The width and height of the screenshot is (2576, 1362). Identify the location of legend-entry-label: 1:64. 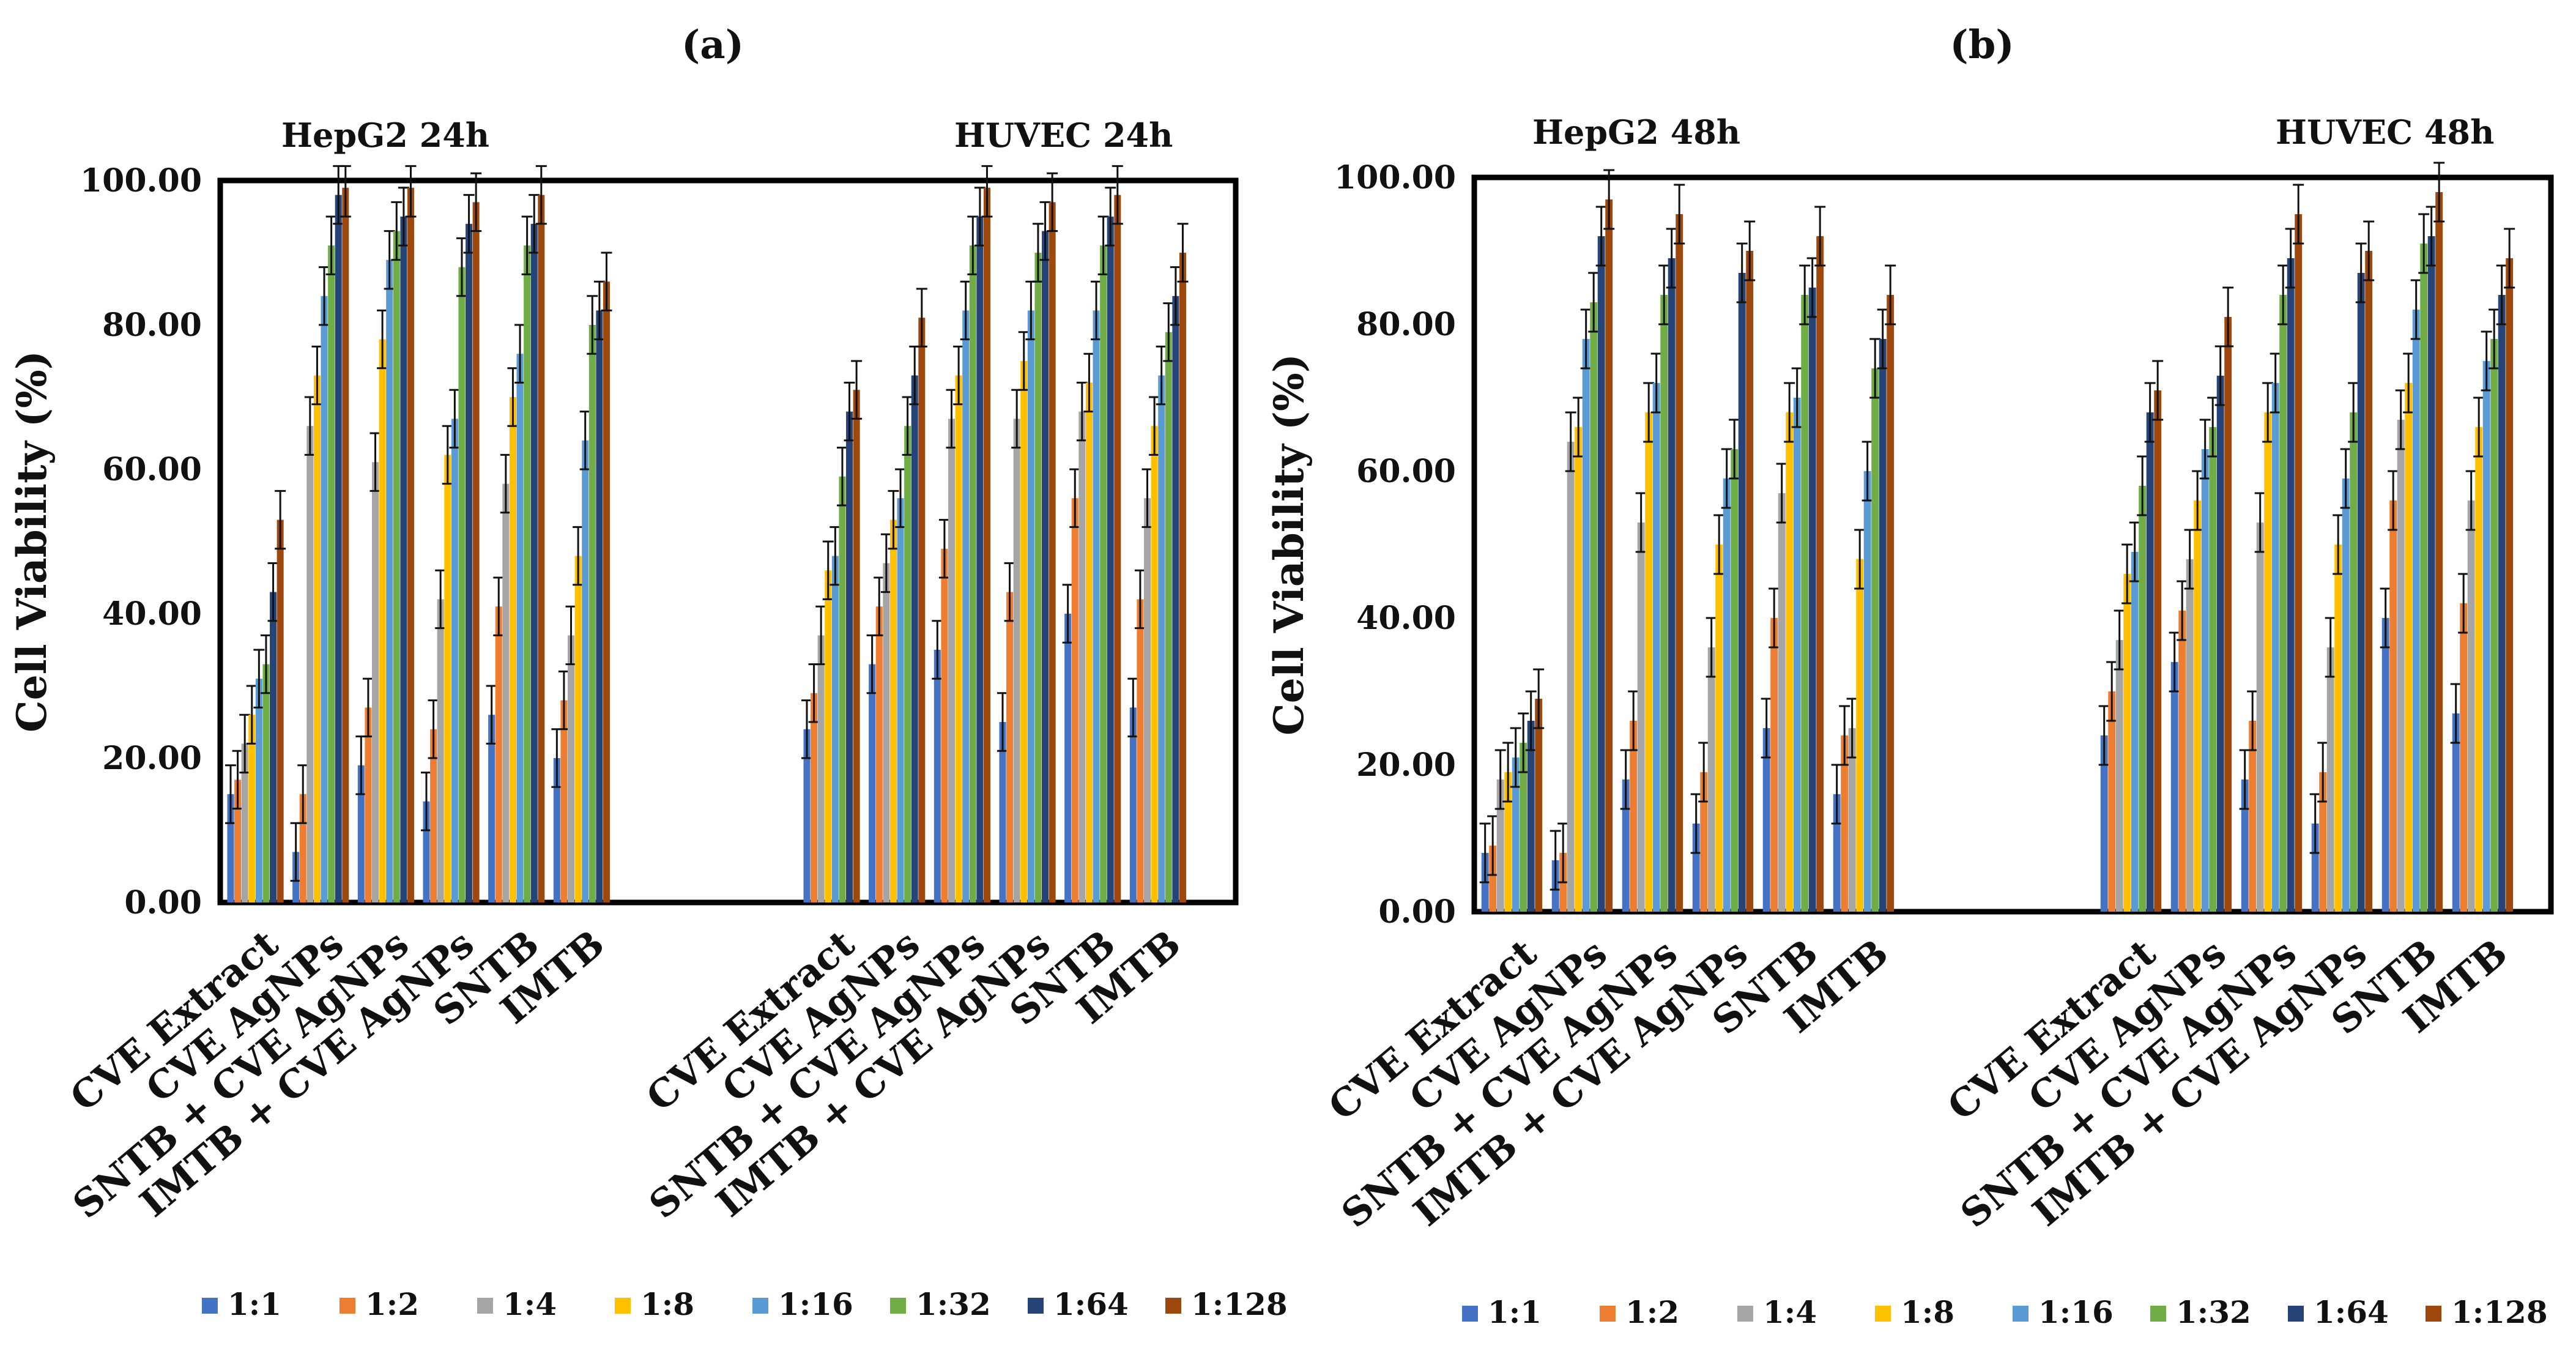
(2351, 1312).